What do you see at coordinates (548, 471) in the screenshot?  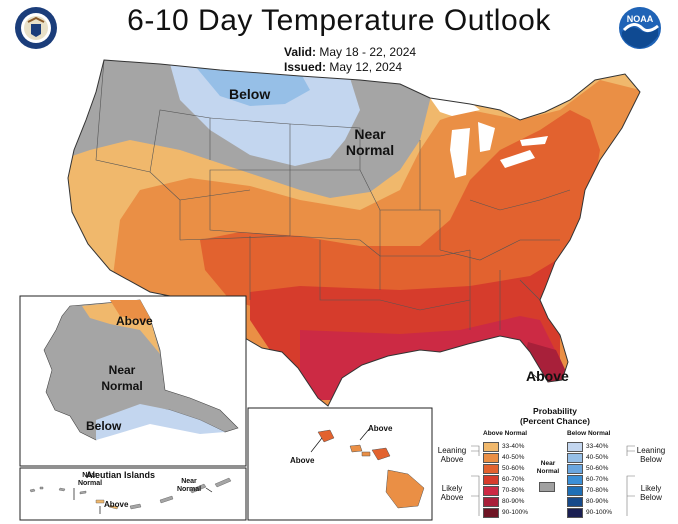 I see `legend-near-normal-2: Normal` at bounding box center [548, 471].